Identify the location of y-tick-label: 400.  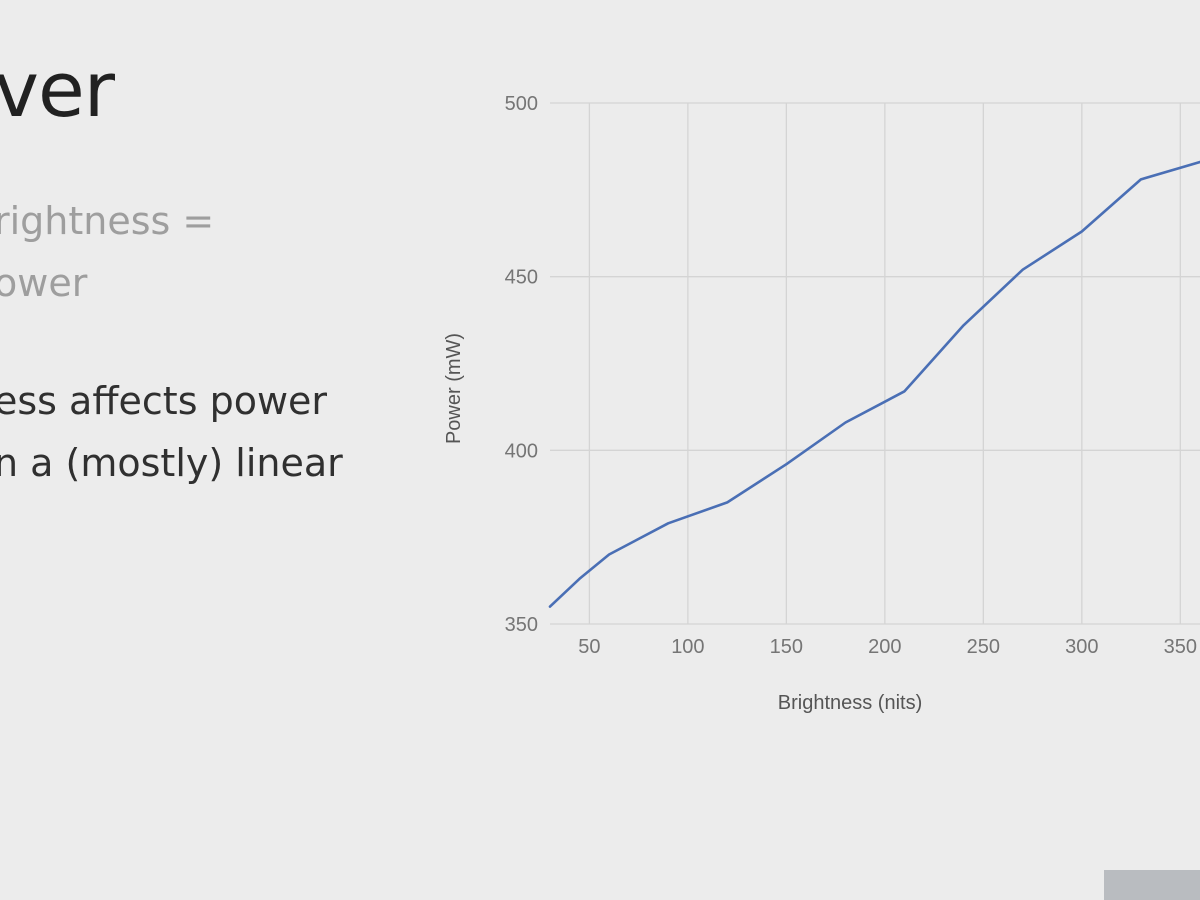
(521, 451).